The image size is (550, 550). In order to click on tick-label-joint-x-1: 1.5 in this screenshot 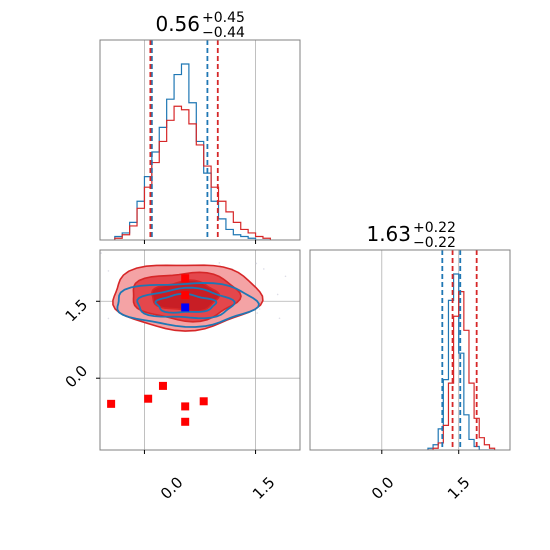, I will do `click(264, 488)`.